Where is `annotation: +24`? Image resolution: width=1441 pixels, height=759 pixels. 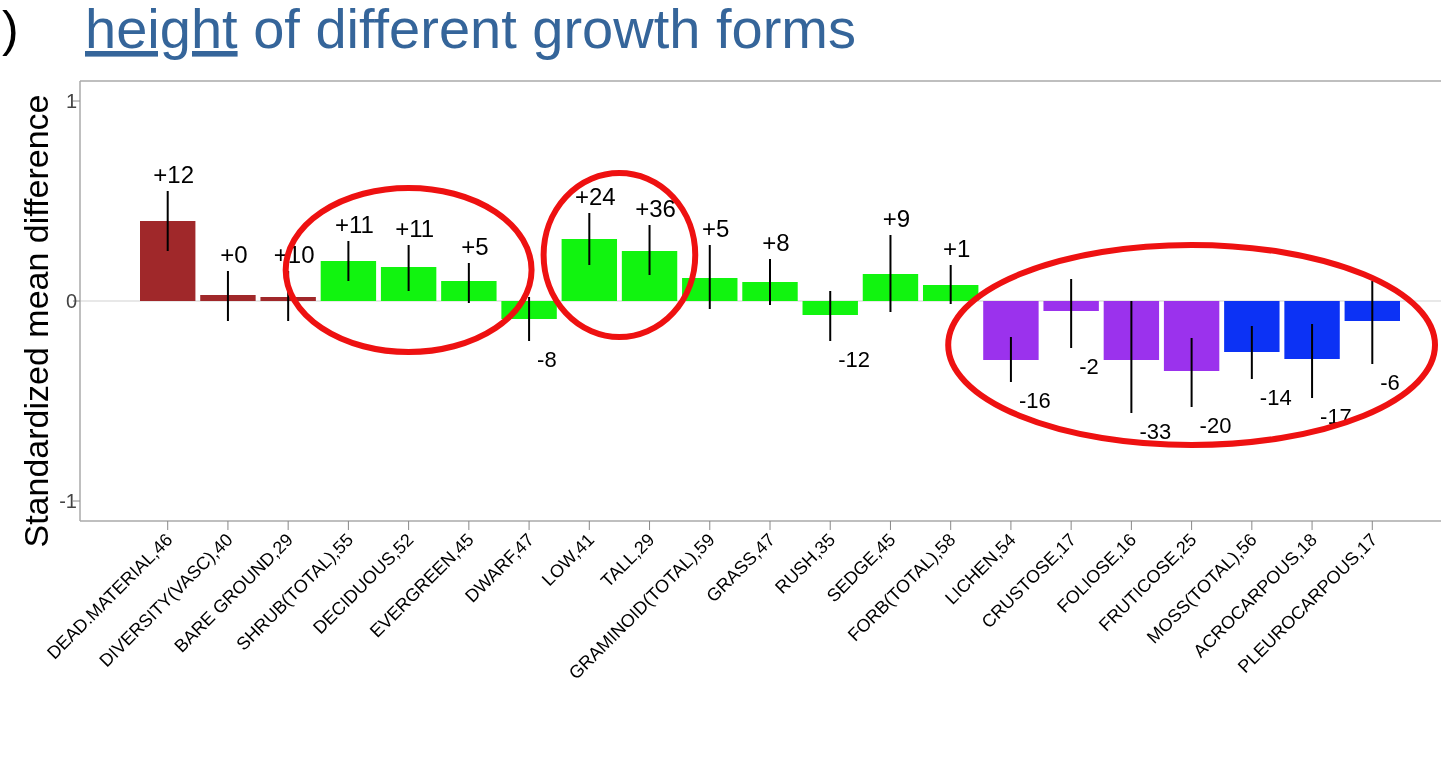
annotation: +24 is located at coordinates (595, 196).